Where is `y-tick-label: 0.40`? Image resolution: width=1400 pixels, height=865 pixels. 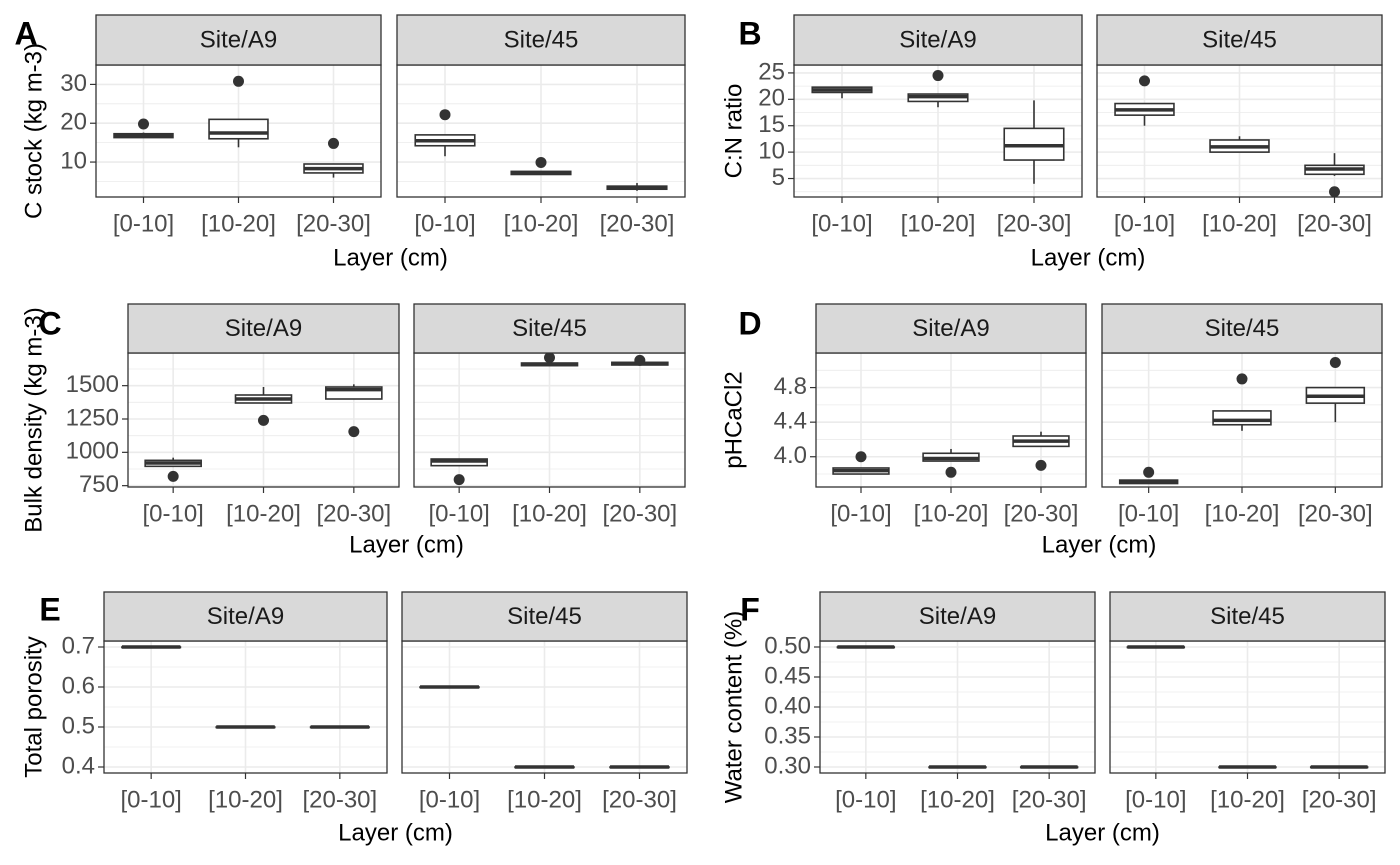
y-tick-label: 0.40 is located at coordinates (787, 705).